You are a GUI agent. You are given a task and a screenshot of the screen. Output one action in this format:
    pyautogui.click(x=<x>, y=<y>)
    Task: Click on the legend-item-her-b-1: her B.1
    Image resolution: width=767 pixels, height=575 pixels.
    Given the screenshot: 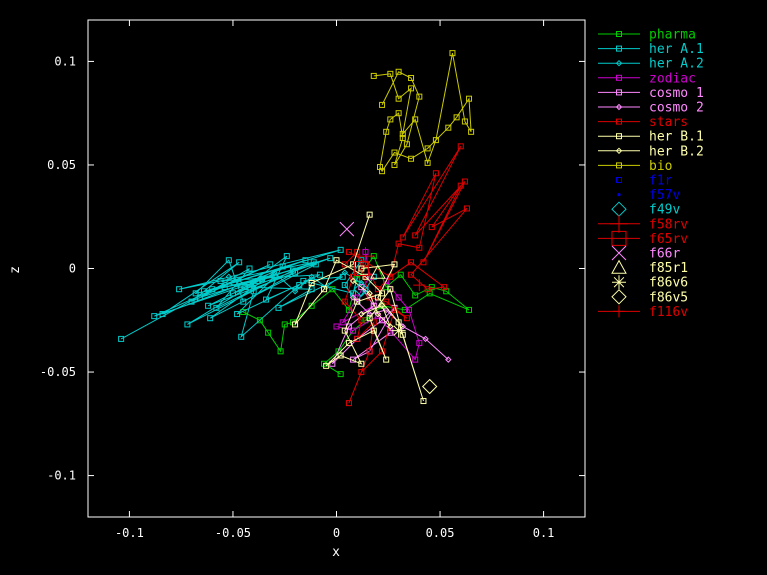 What is the action you would take?
    pyautogui.click(x=651, y=137)
    